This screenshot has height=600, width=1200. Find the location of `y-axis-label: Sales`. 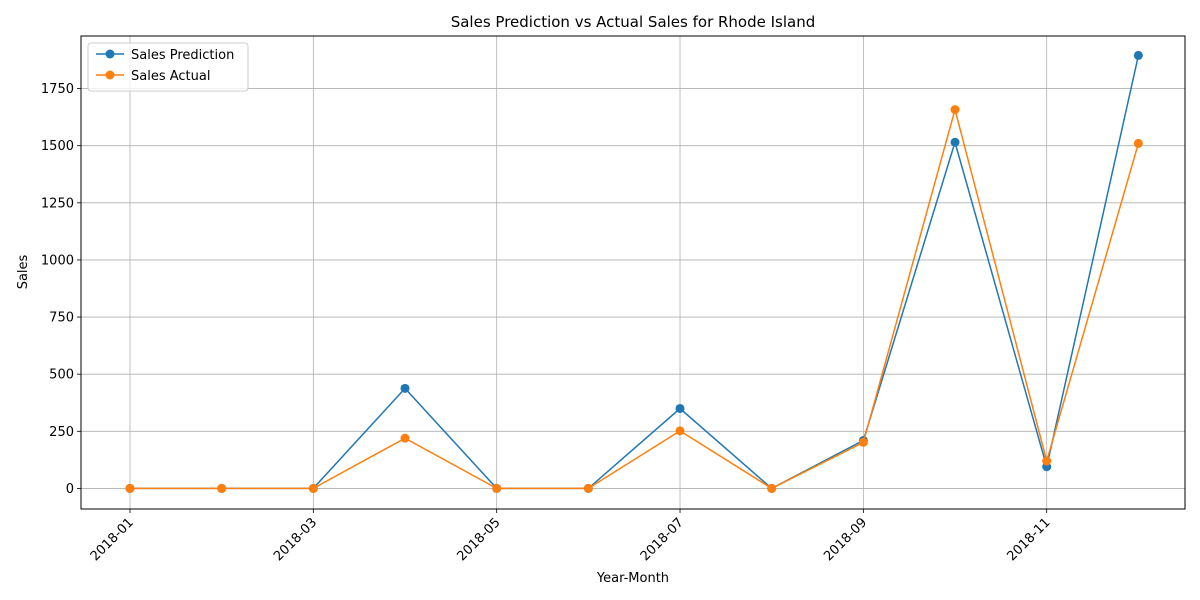

y-axis-label: Sales is located at coordinates (23, 271).